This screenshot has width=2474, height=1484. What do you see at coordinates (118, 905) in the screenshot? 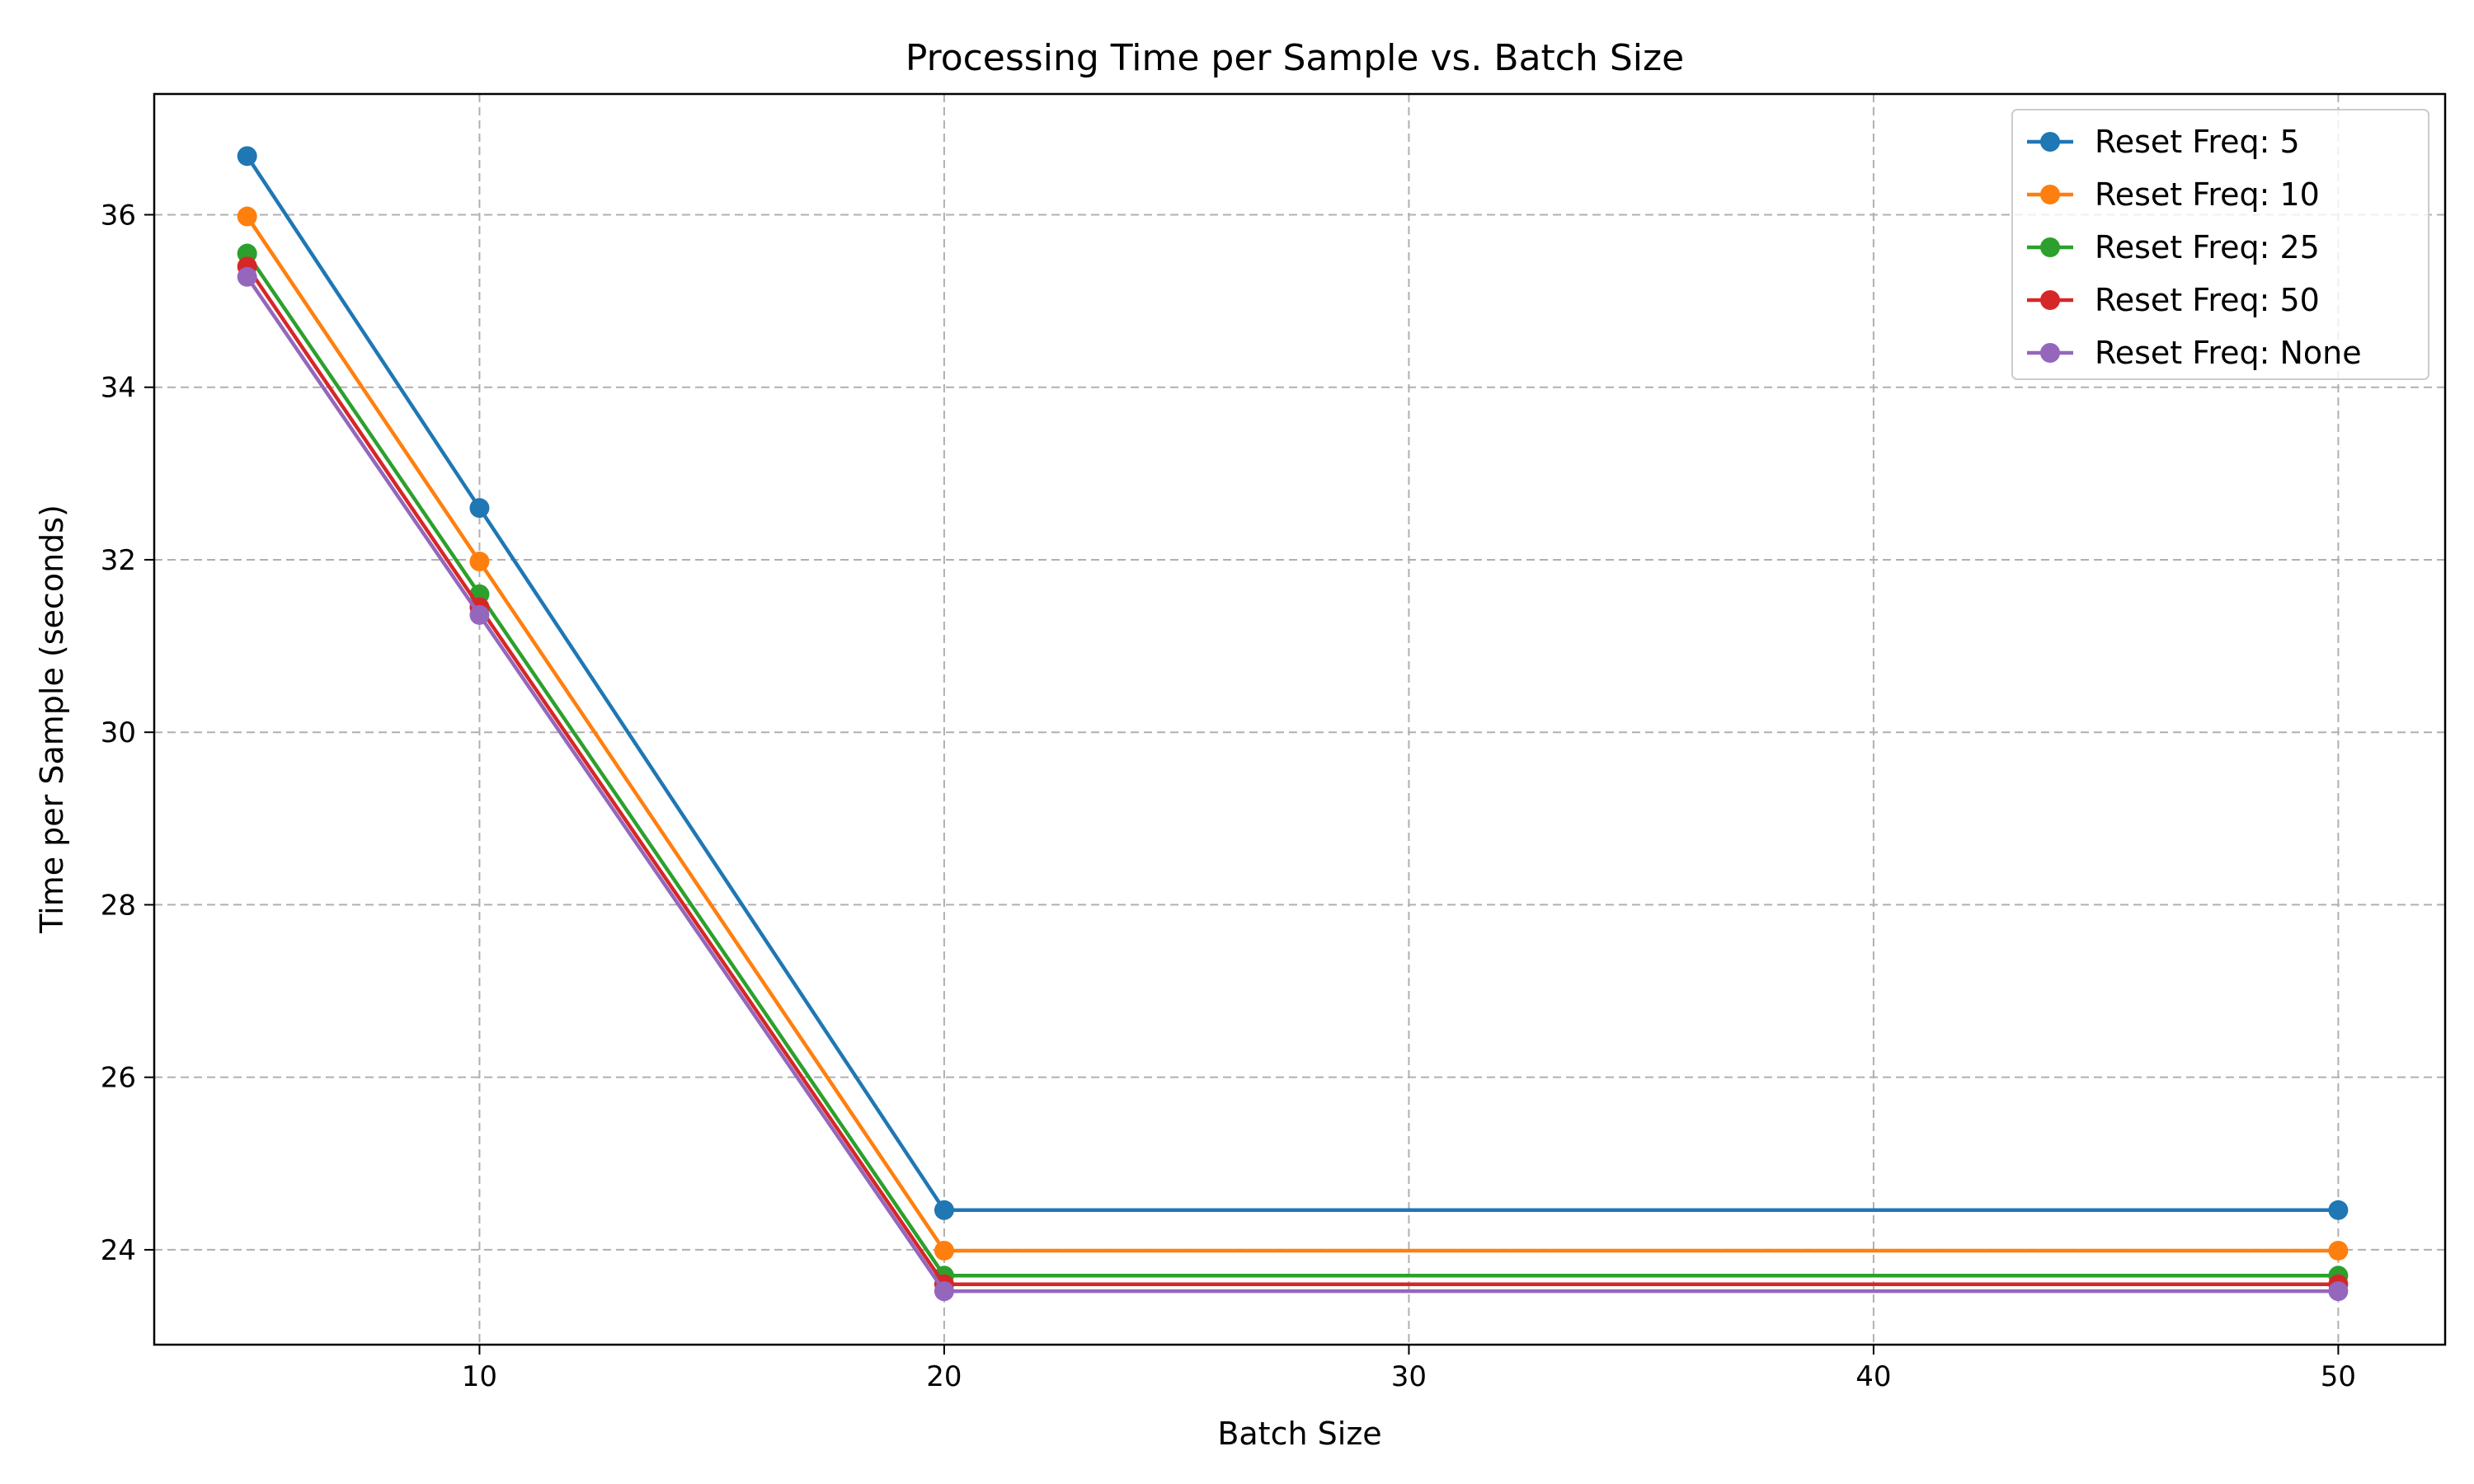
I see `y-tick-label: 28` at bounding box center [118, 905].